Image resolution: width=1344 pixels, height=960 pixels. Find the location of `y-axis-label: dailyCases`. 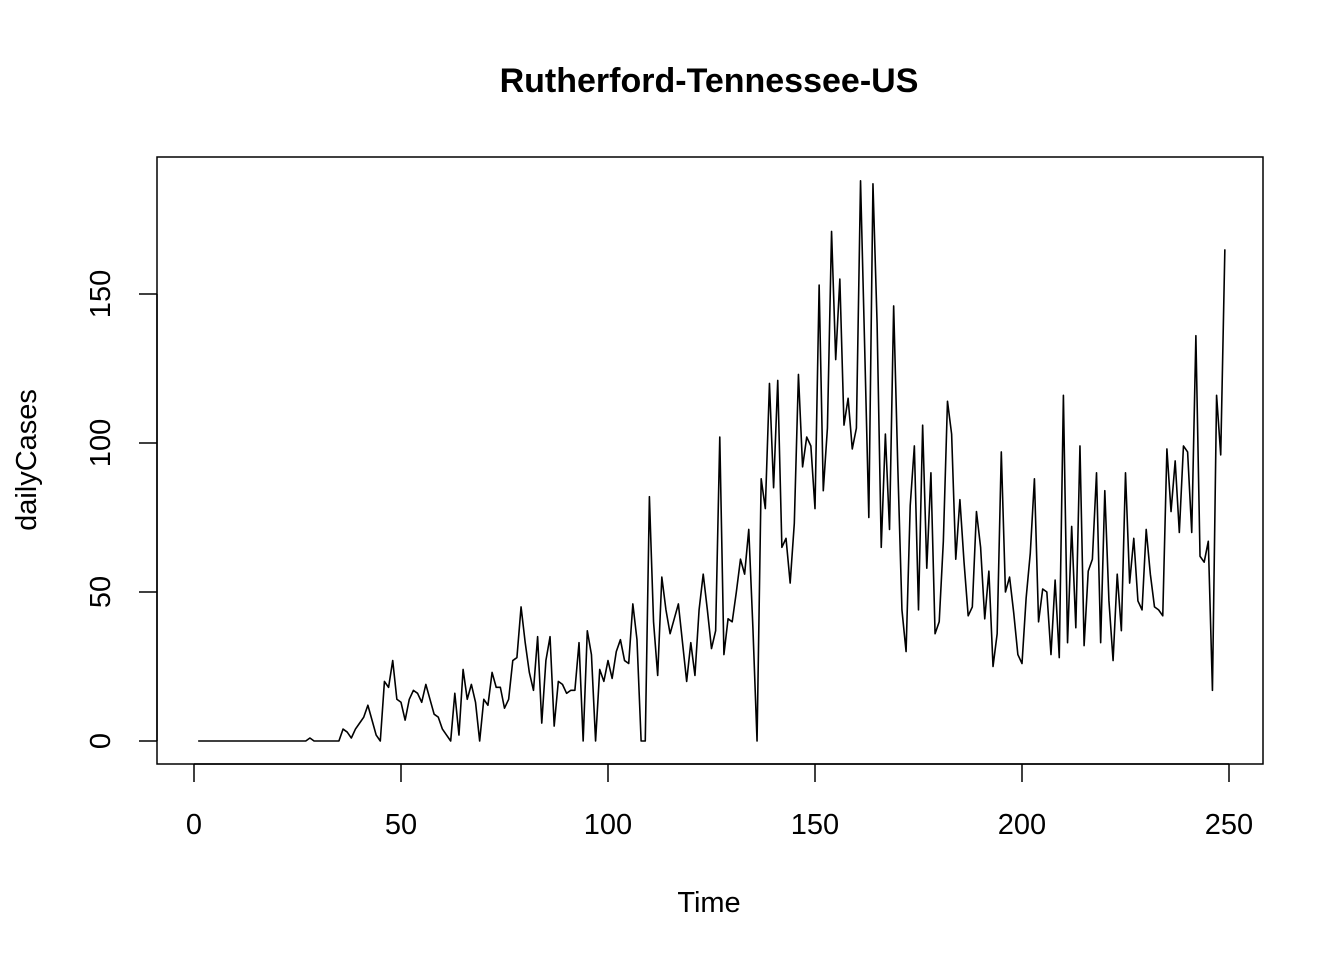

y-axis-label: dailyCases is located at coordinates (27, 460).